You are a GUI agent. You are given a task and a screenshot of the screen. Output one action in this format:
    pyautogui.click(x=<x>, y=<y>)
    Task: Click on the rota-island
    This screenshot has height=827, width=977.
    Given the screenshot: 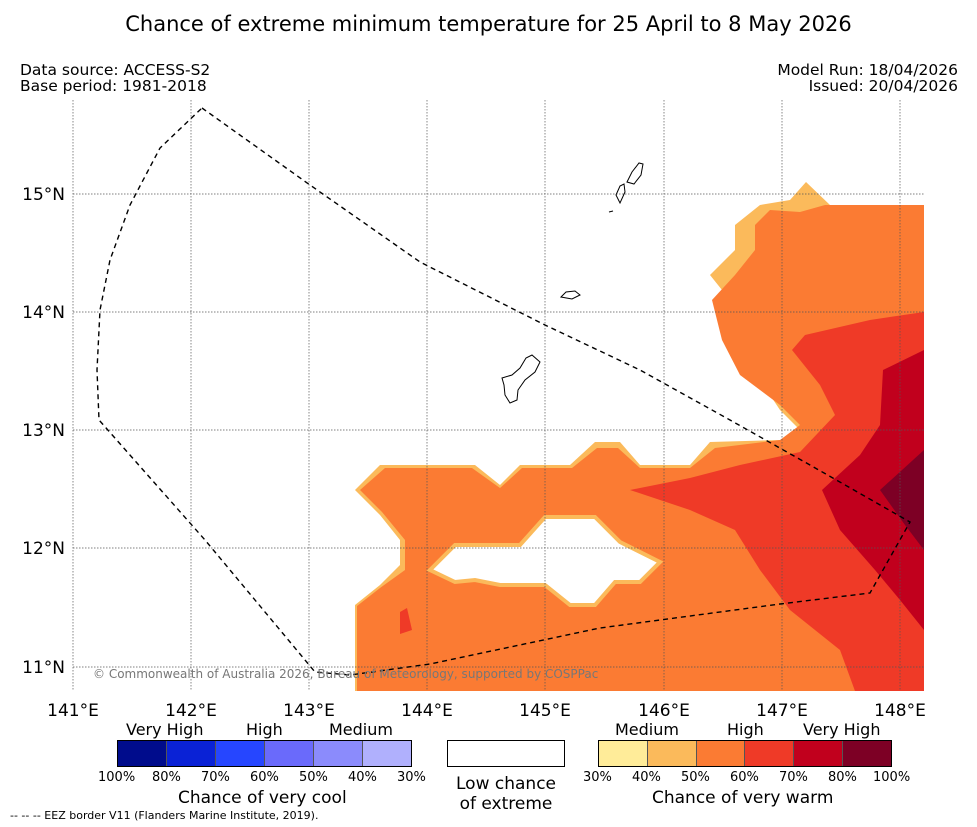 What is the action you would take?
    pyautogui.click(x=570, y=295)
    